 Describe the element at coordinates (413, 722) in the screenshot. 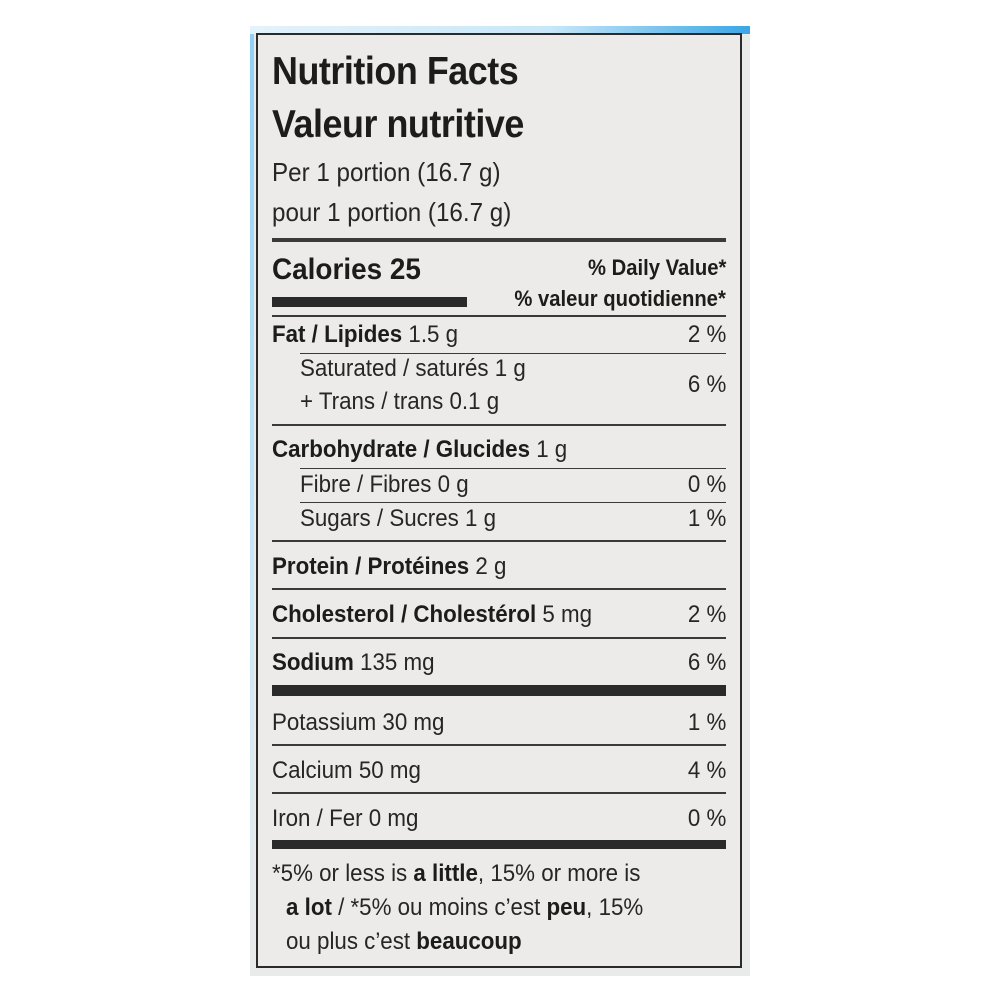

I see `nutrient-potassium-amount: 30 mg` at that location.